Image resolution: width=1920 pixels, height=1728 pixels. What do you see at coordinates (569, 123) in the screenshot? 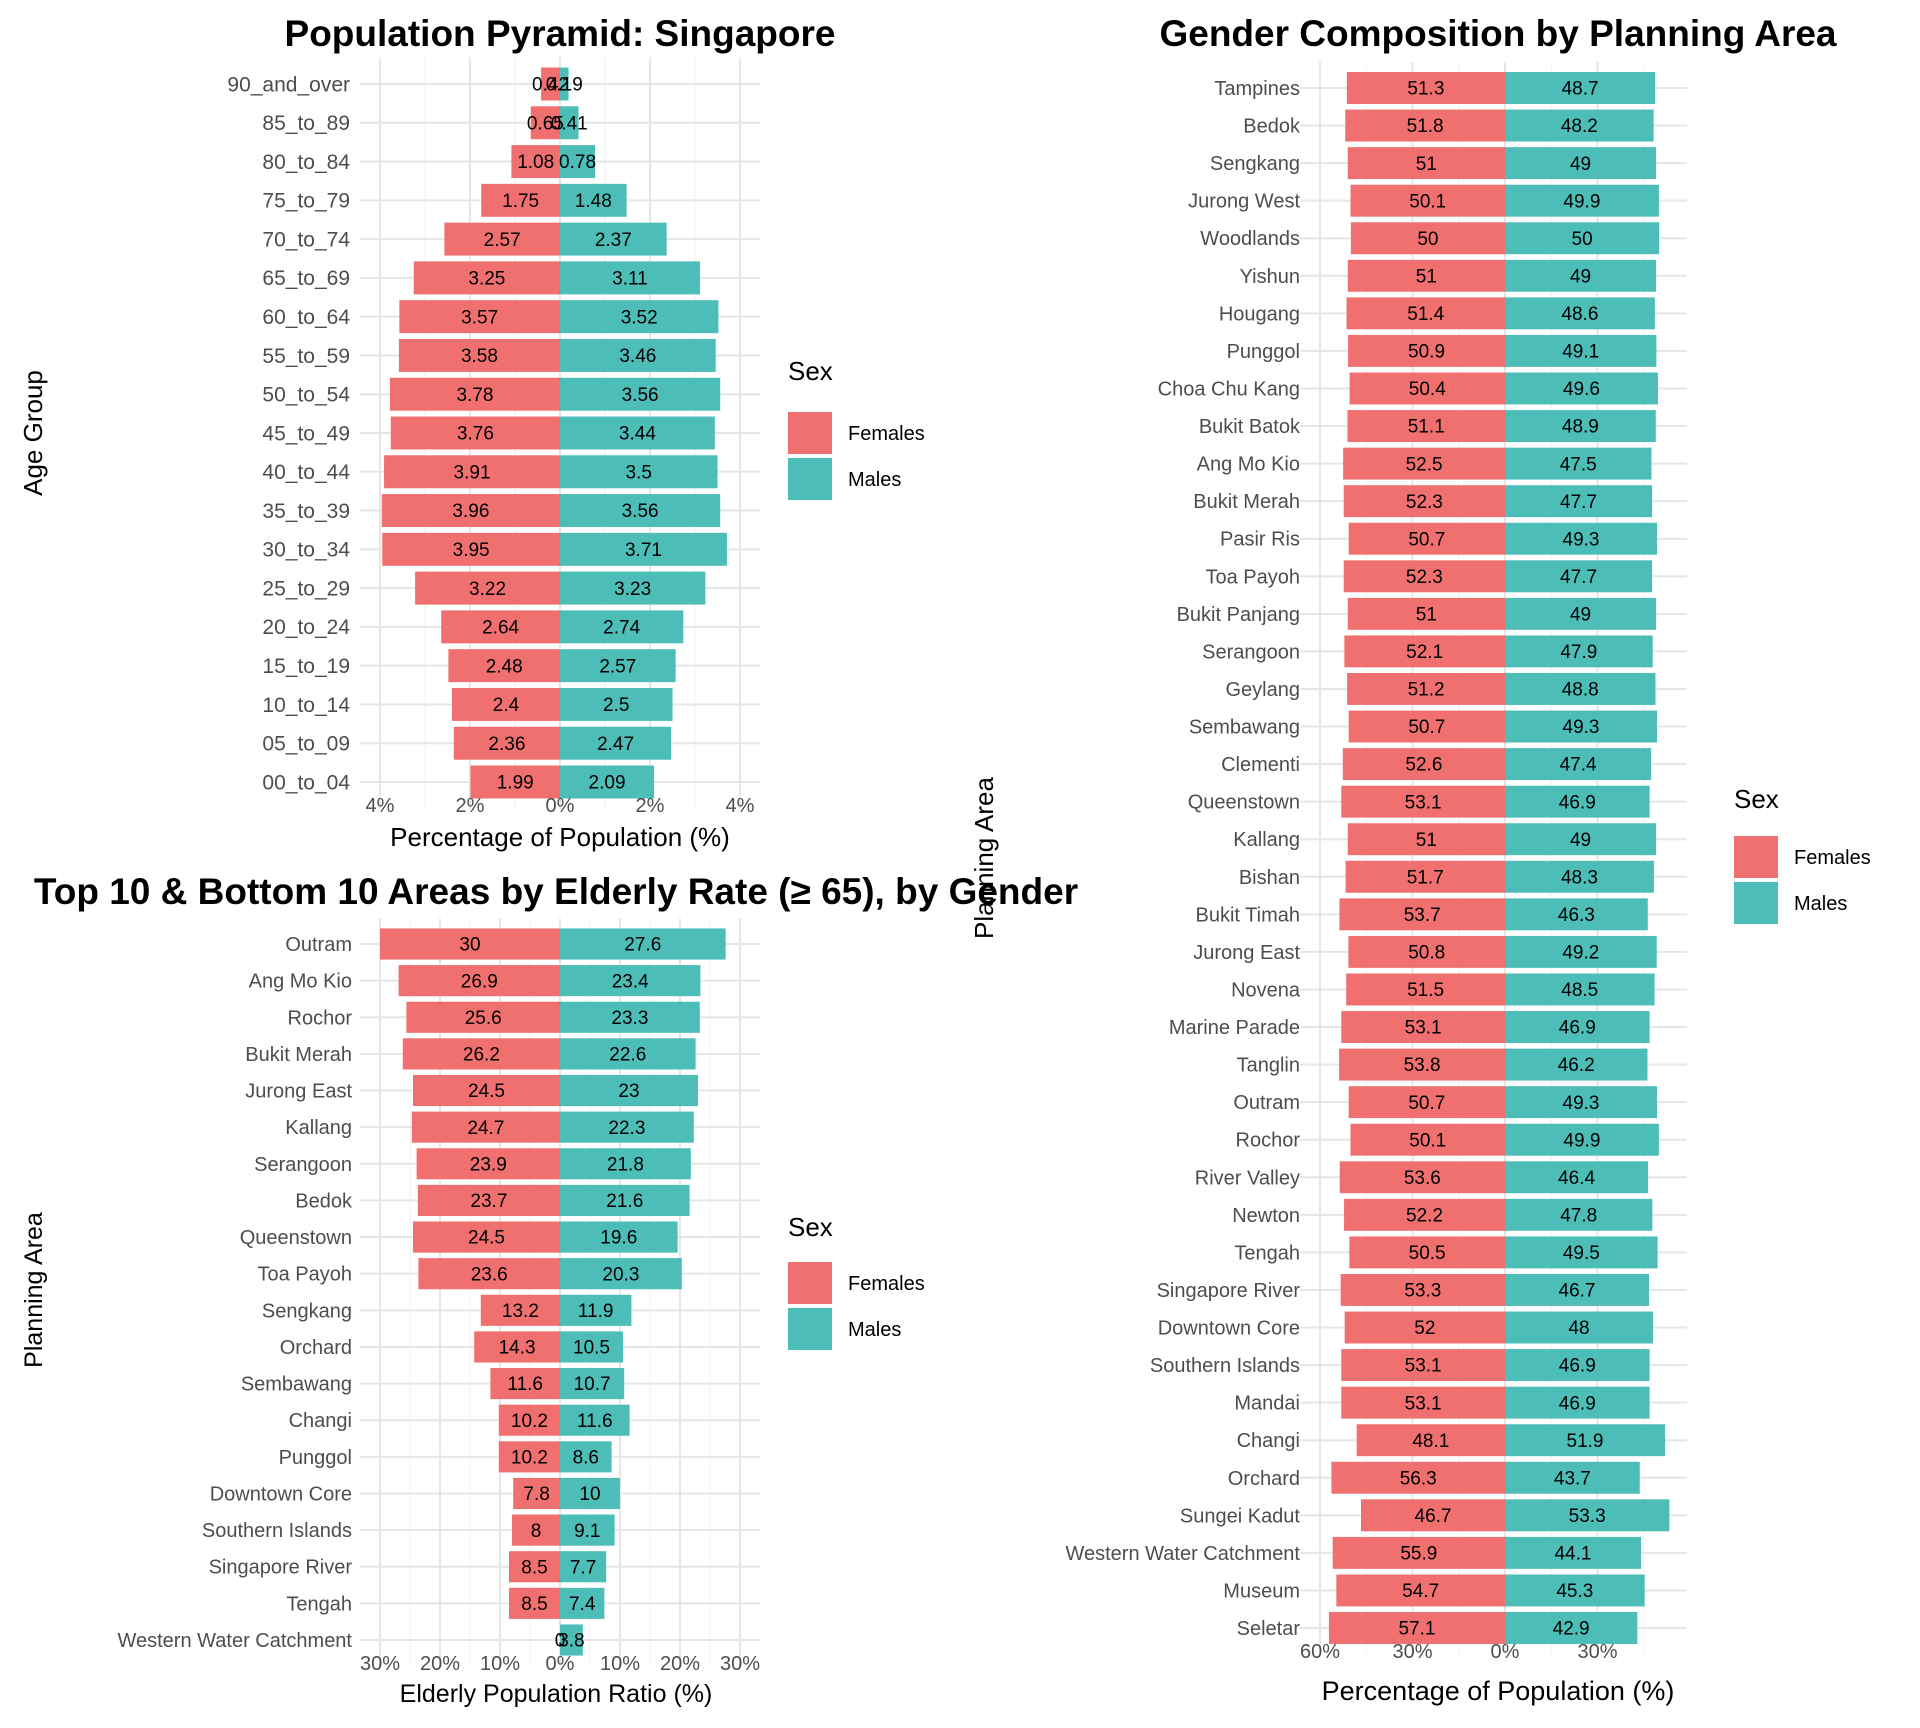
I see `data-label-males: 0.41` at bounding box center [569, 123].